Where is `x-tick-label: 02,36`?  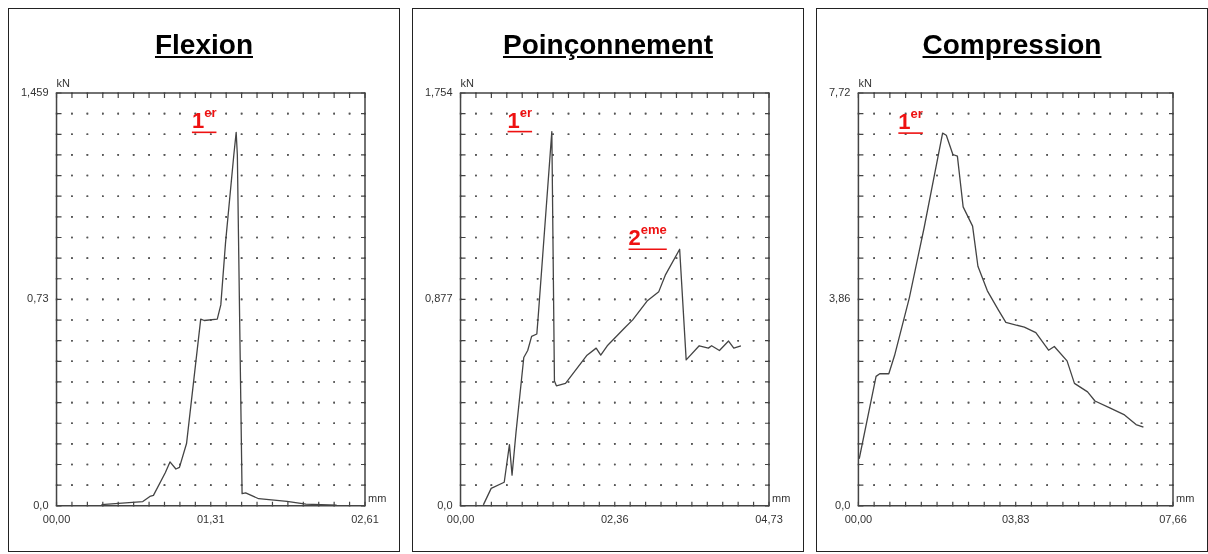 x-tick-label: 02,36 is located at coordinates (615, 519).